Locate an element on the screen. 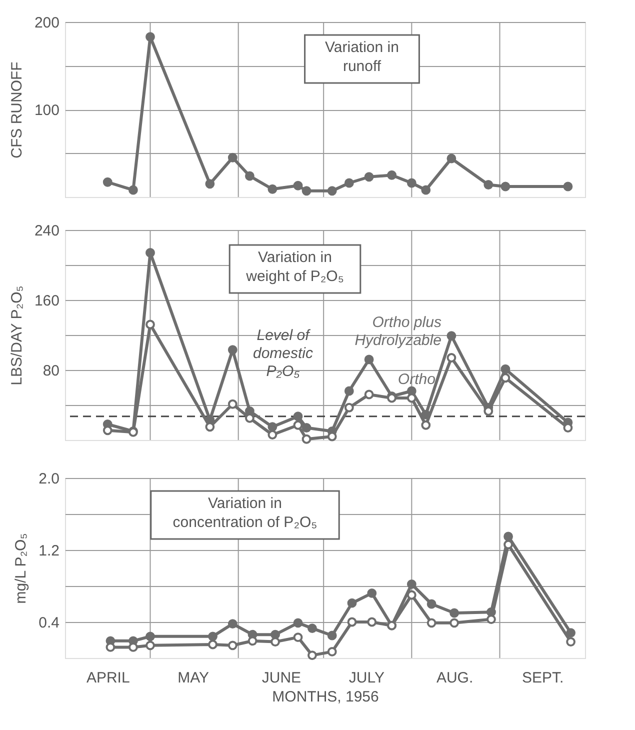  annotation: Variation in concentration of P₂O₅ is located at coordinates (245, 513).